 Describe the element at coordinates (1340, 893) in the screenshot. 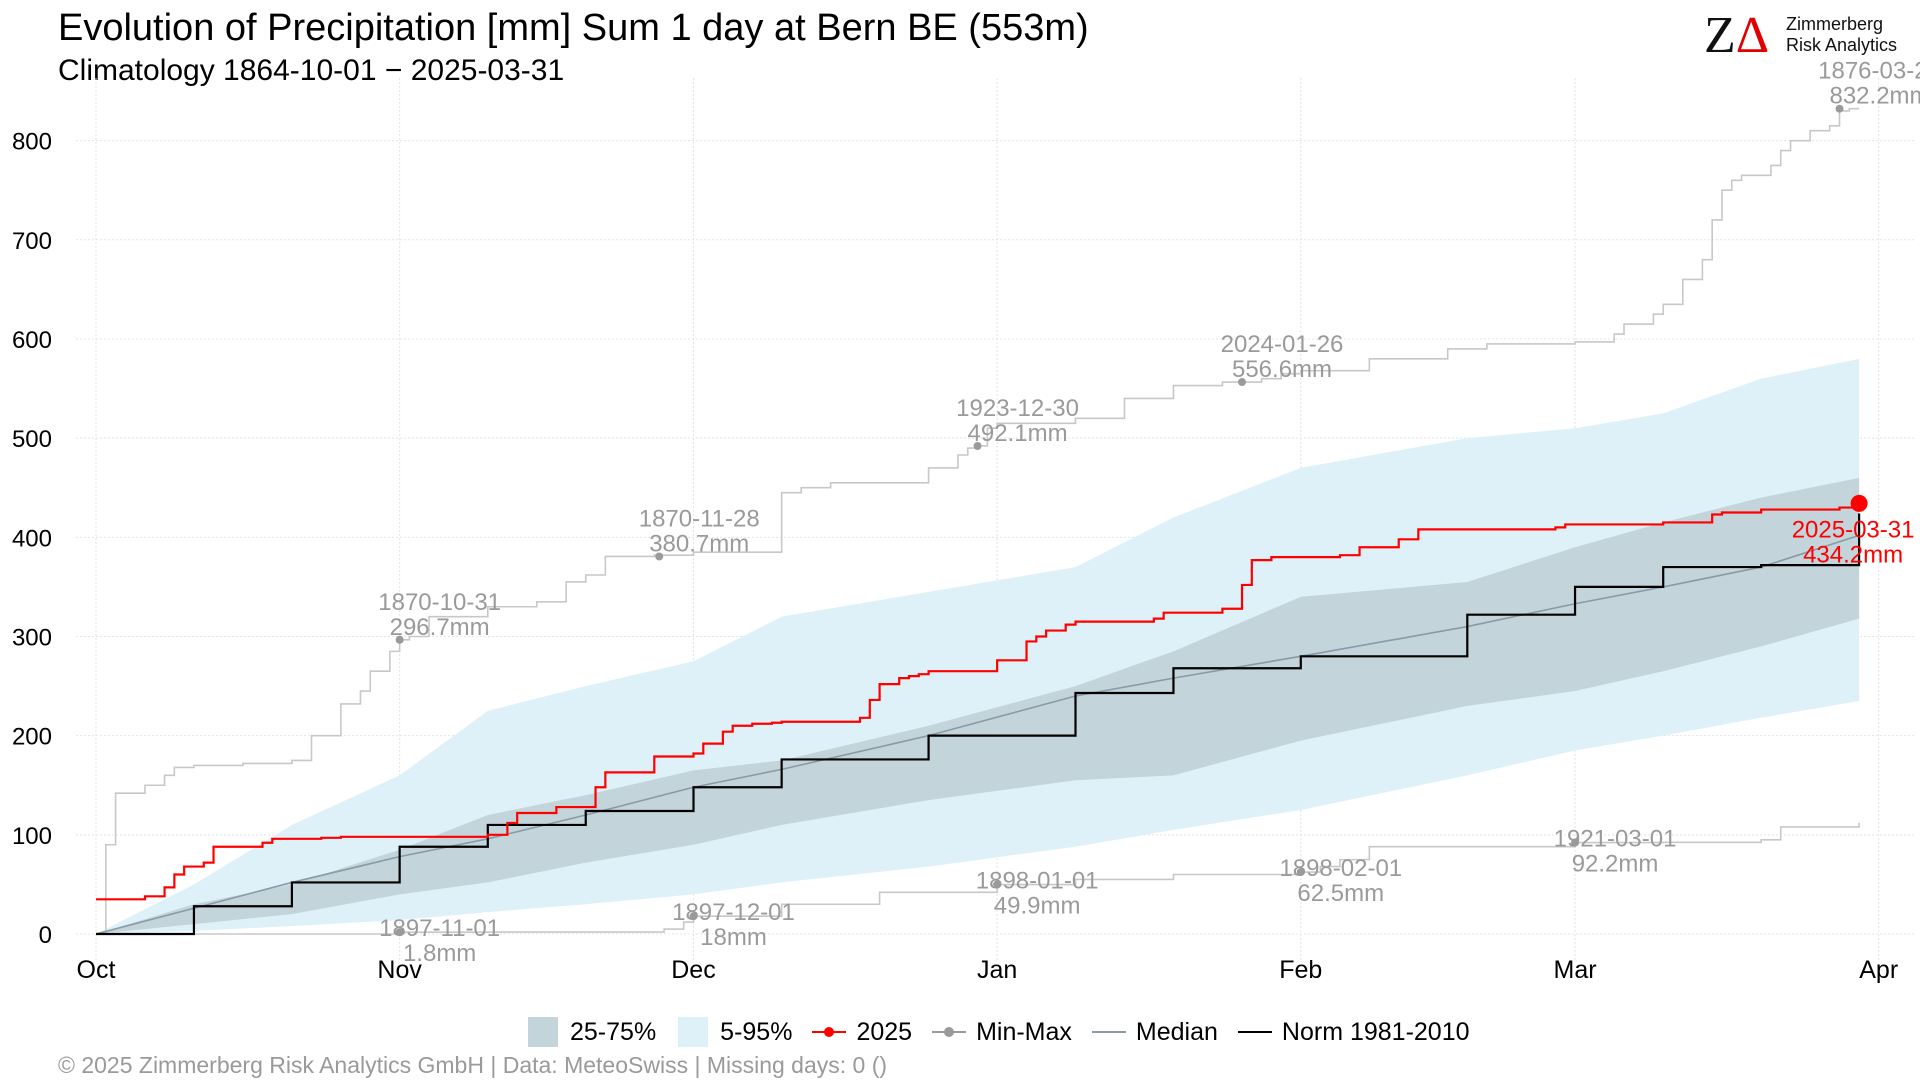

I see `annotation-value: 62.5mm` at that location.